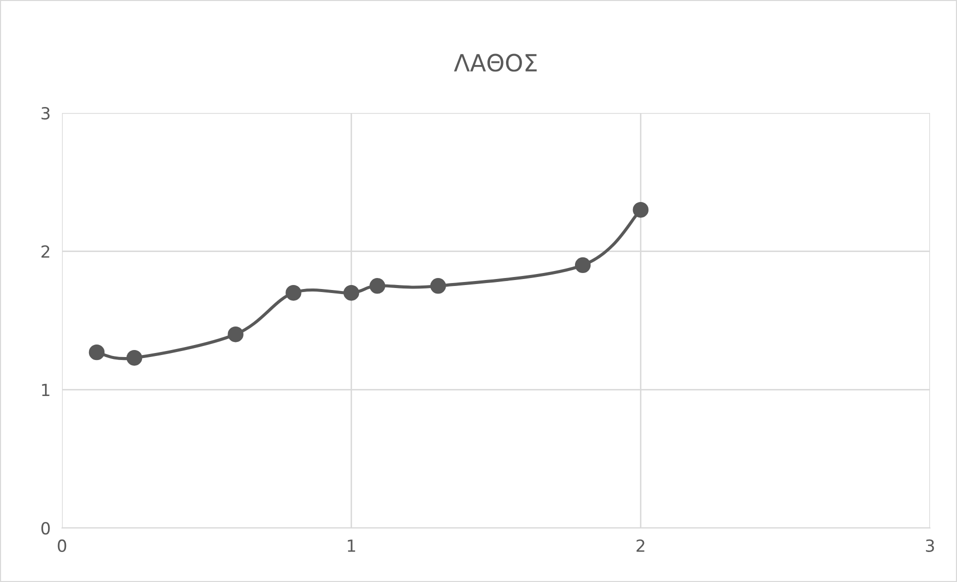  Describe the element at coordinates (495, 63) in the screenshot. I see `chart-title: ΛΑΘΟΣ` at that location.